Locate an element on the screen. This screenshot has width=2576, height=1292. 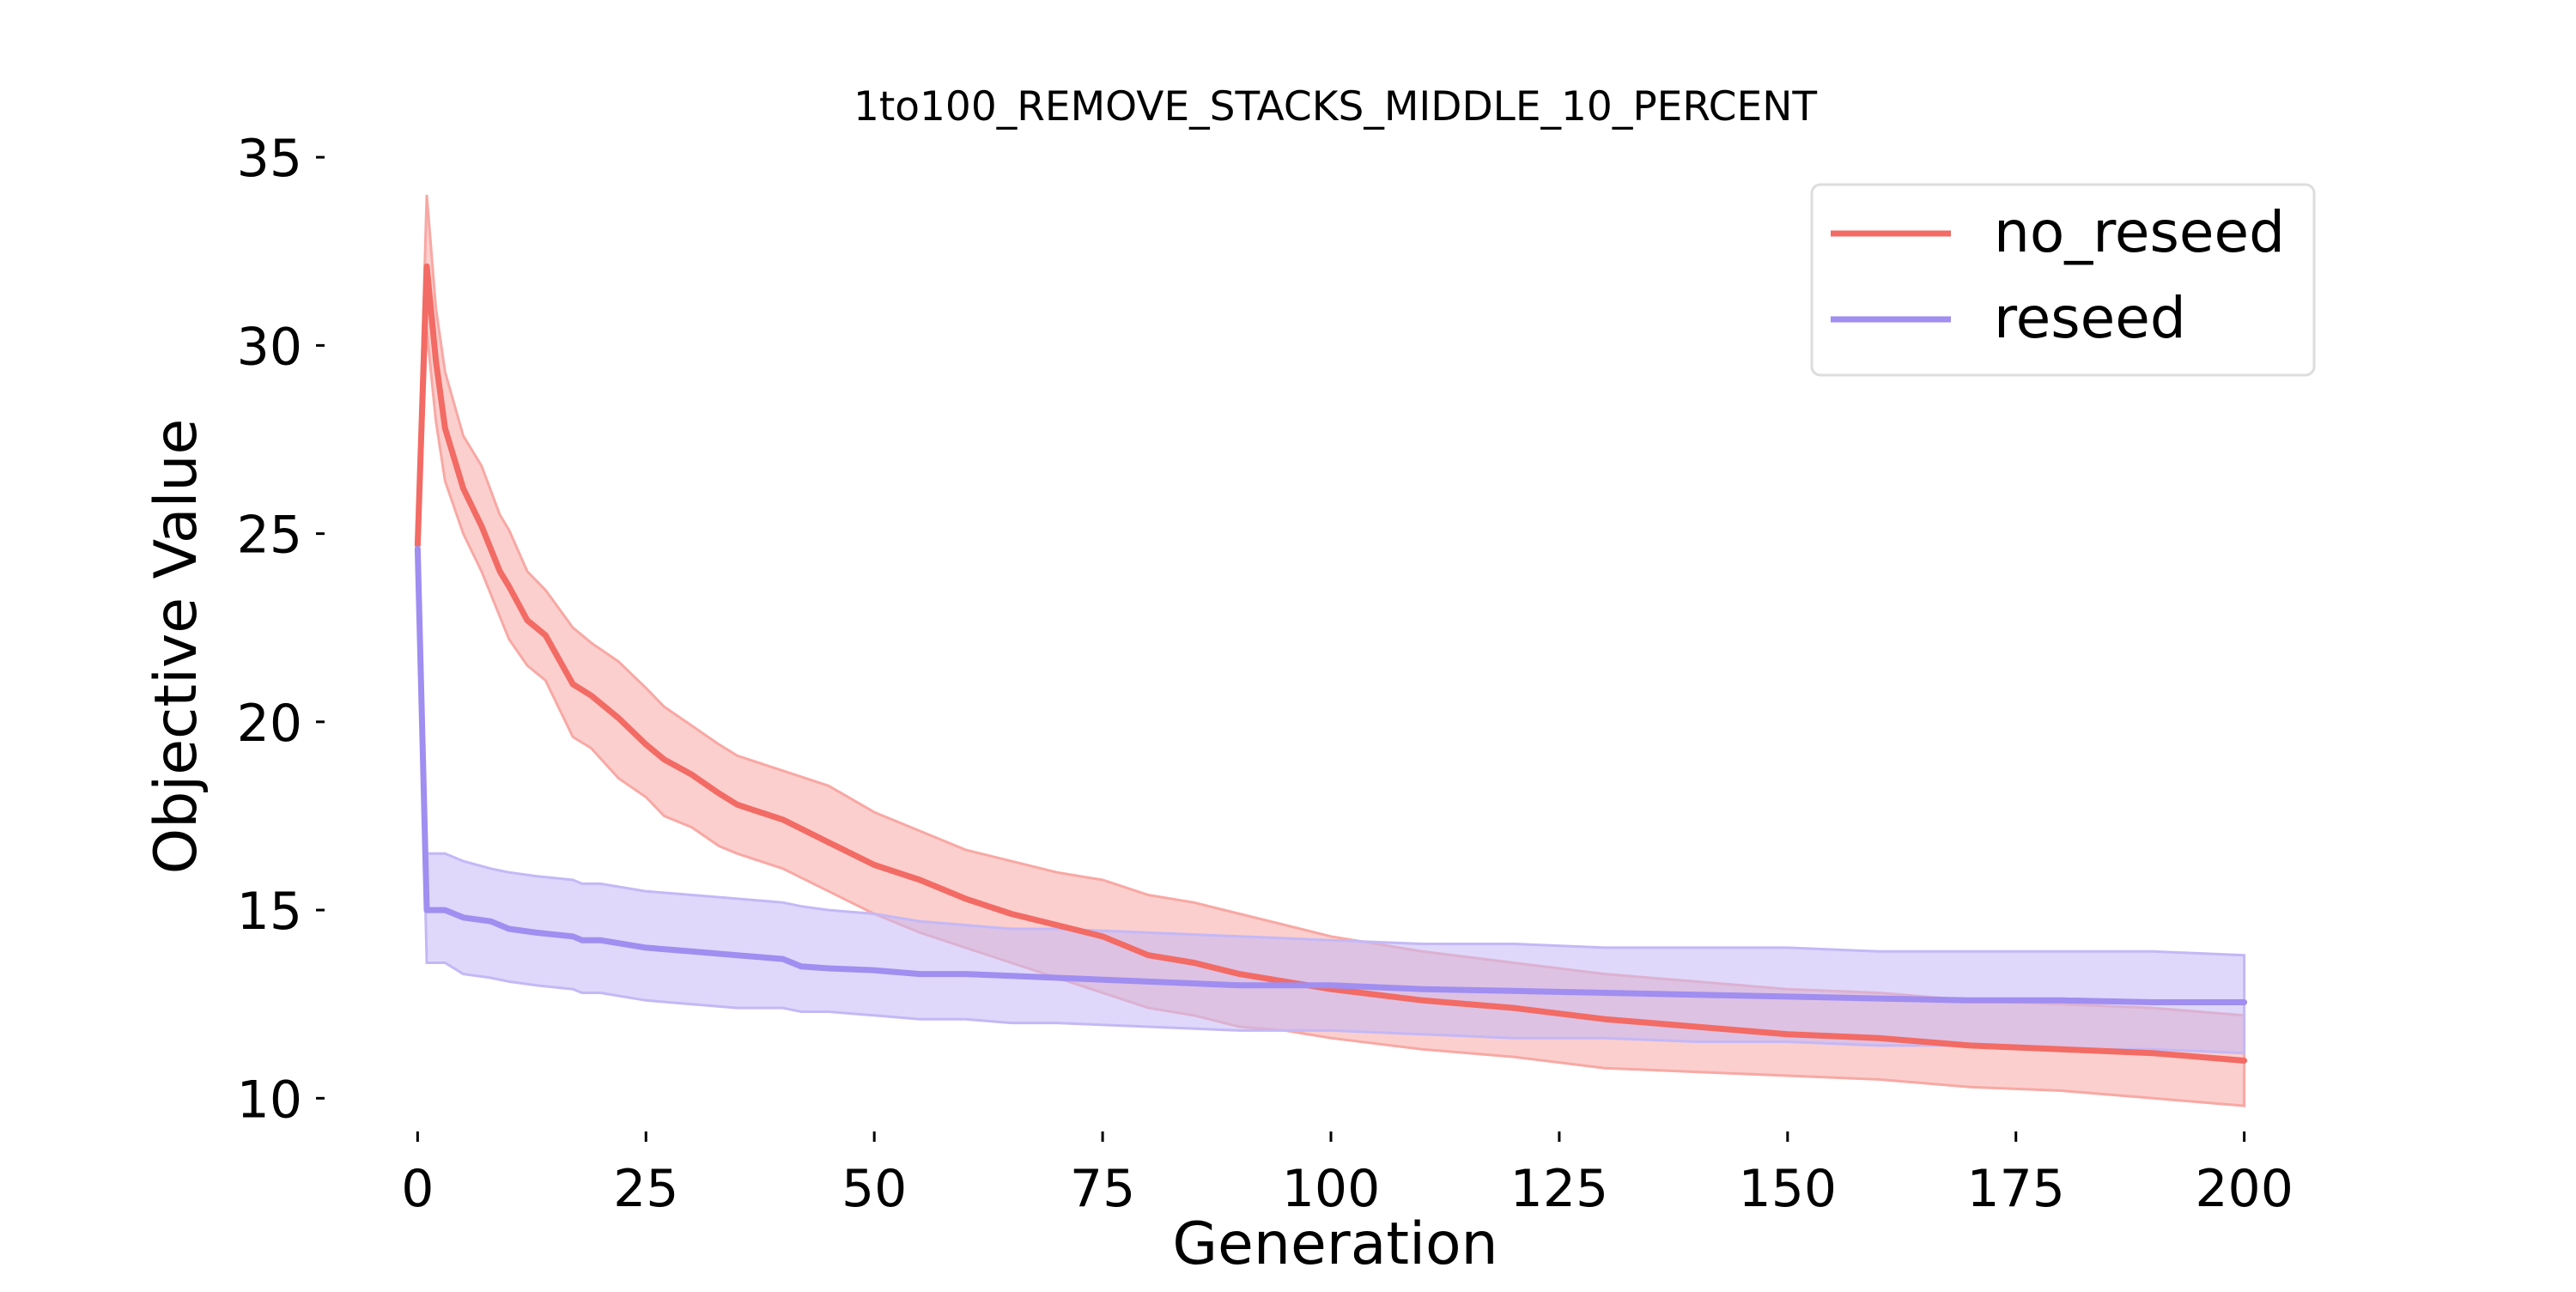
y-tick-label: 25 is located at coordinates (269, 536).